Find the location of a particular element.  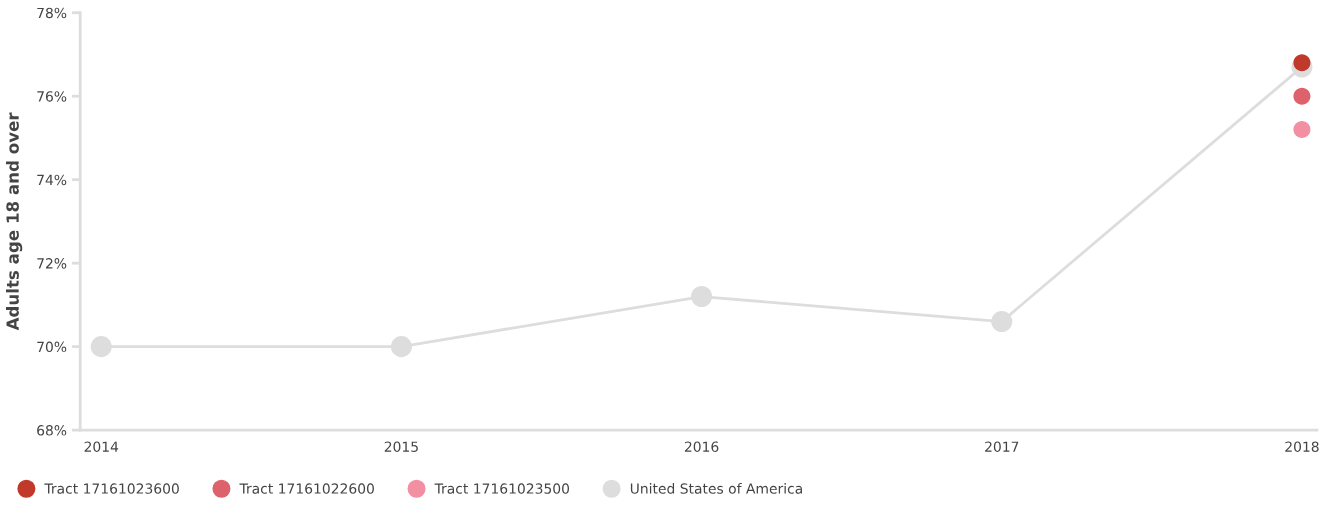

y-tick-label: 68% is located at coordinates (52, 430).